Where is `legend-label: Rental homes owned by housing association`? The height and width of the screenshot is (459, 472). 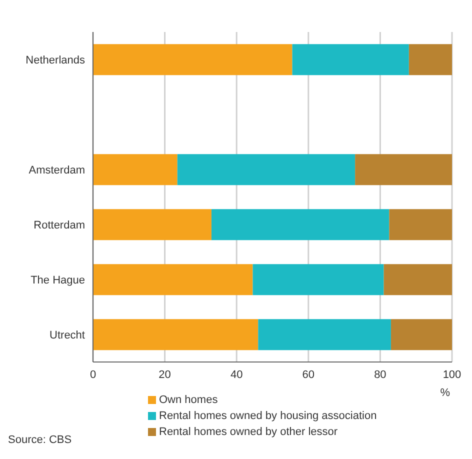
legend-label: Rental homes owned by housing association is located at coordinates (268, 416).